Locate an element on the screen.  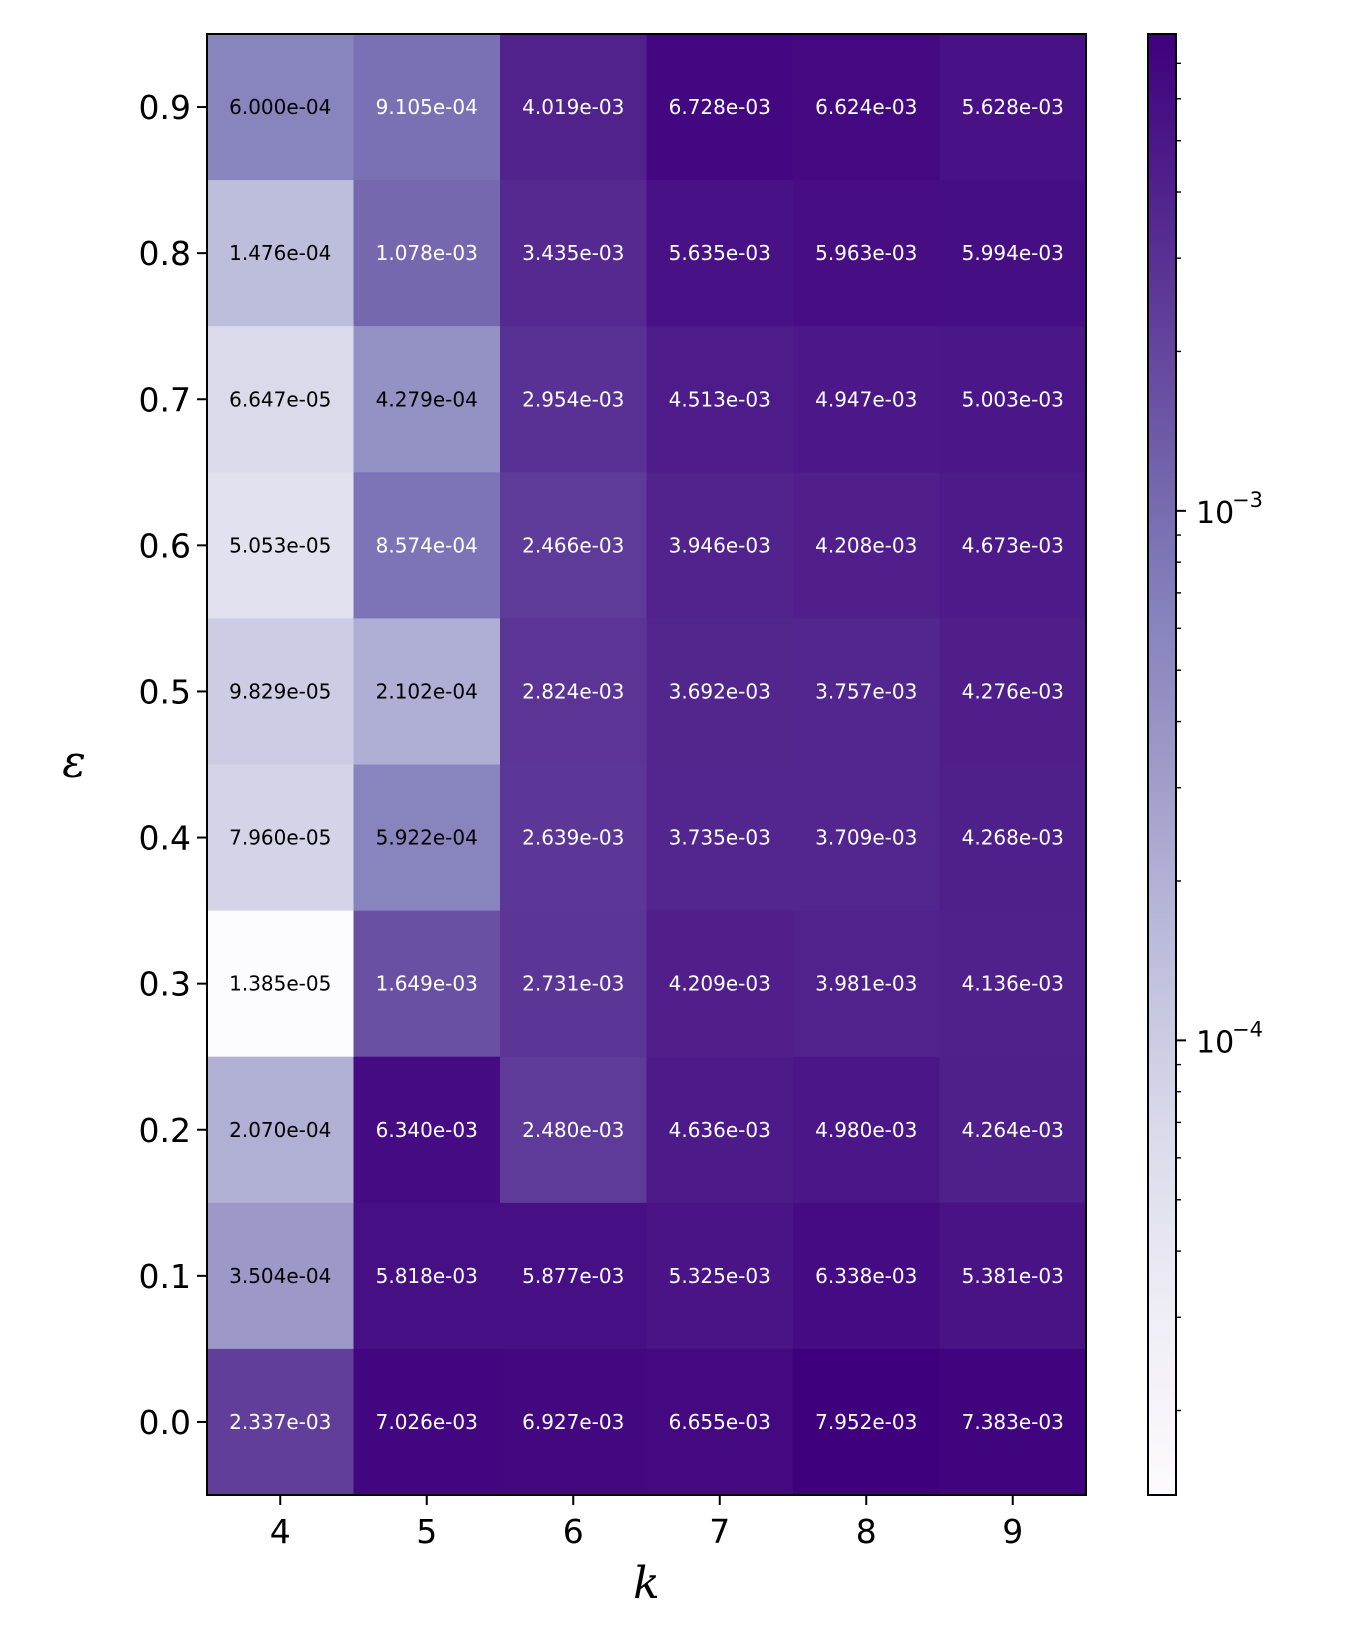
colorbar-gradient is located at coordinates (1162, 764).